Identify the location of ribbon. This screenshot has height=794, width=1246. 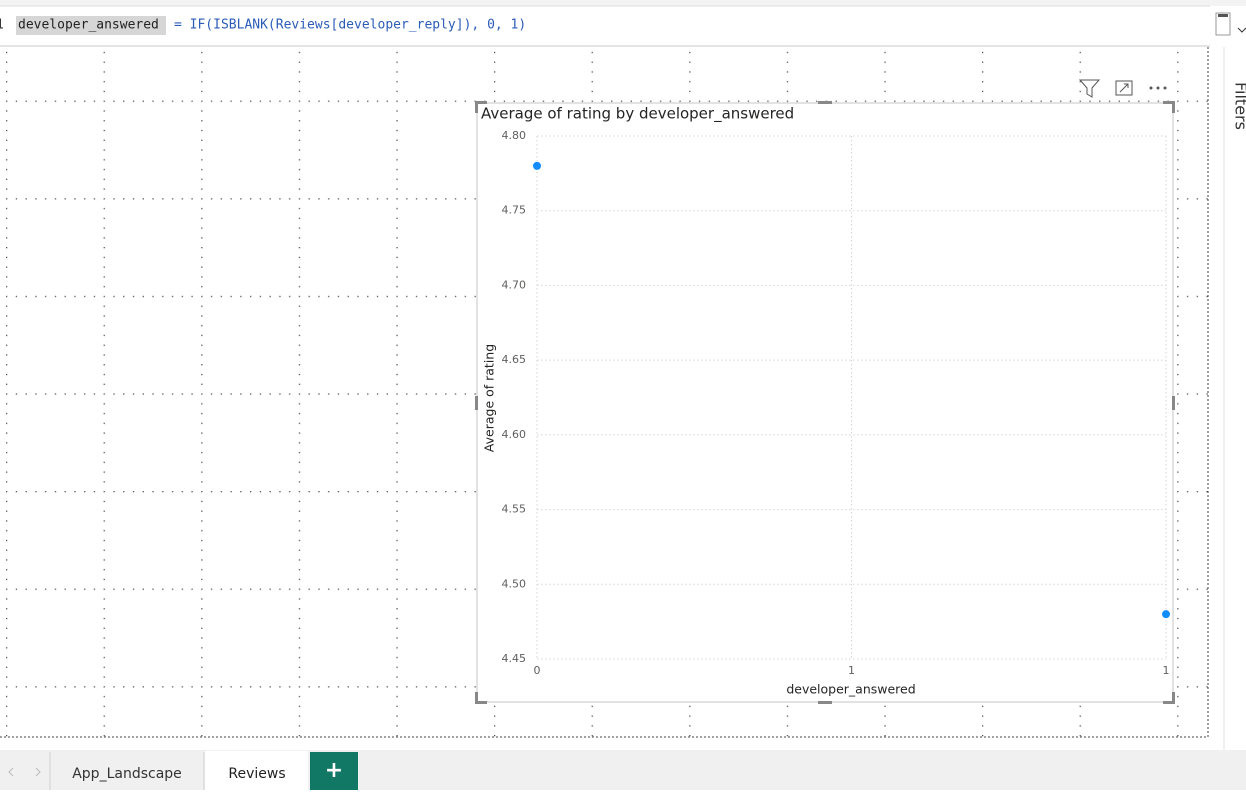
(623, 3).